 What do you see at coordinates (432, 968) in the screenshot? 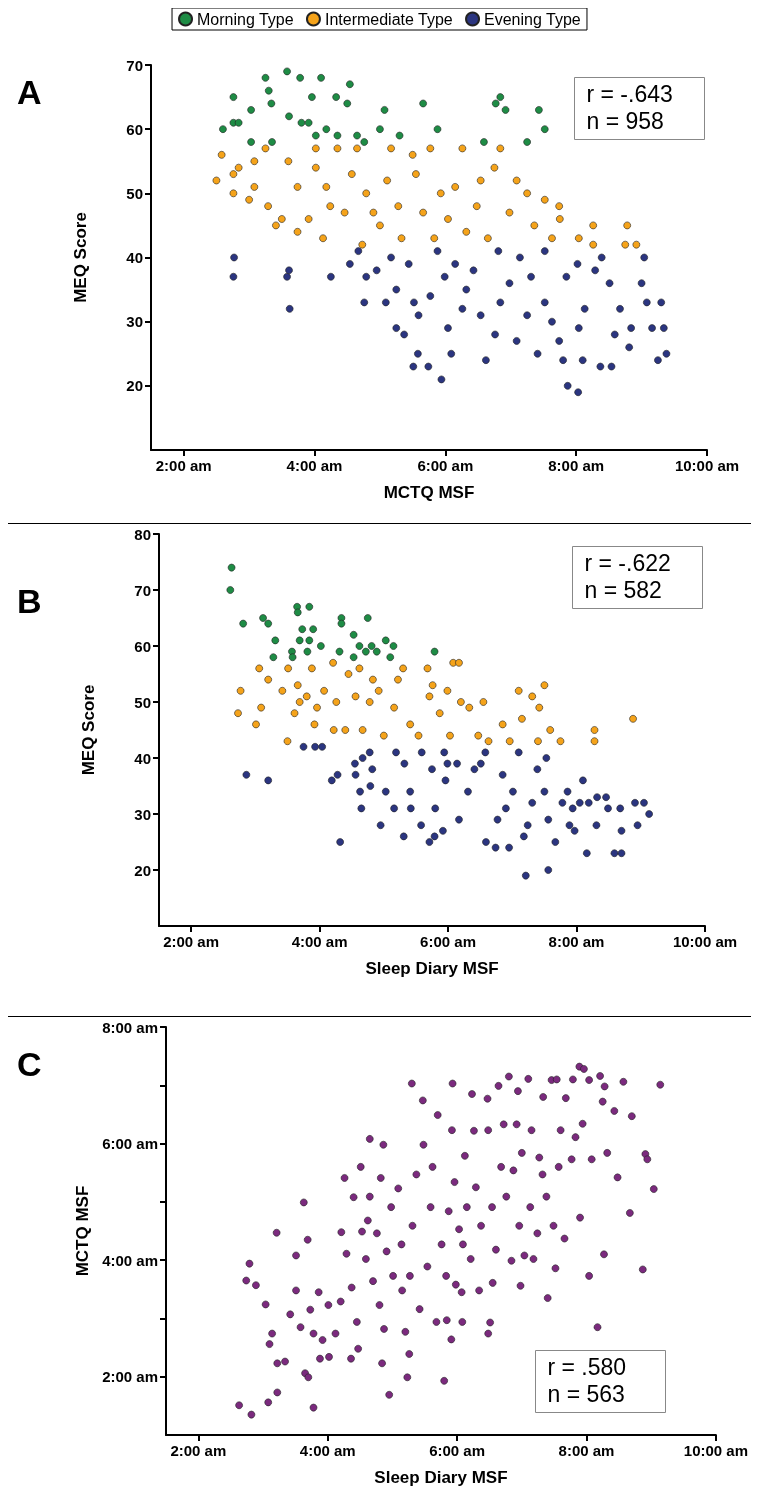
I see `x-axis-title: Sleep Diary MSF` at bounding box center [432, 968].